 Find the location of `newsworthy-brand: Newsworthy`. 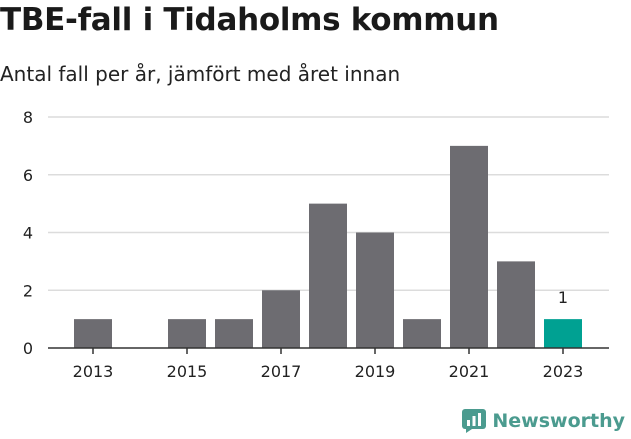

newsworthy-brand: Newsworthy is located at coordinates (543, 421).